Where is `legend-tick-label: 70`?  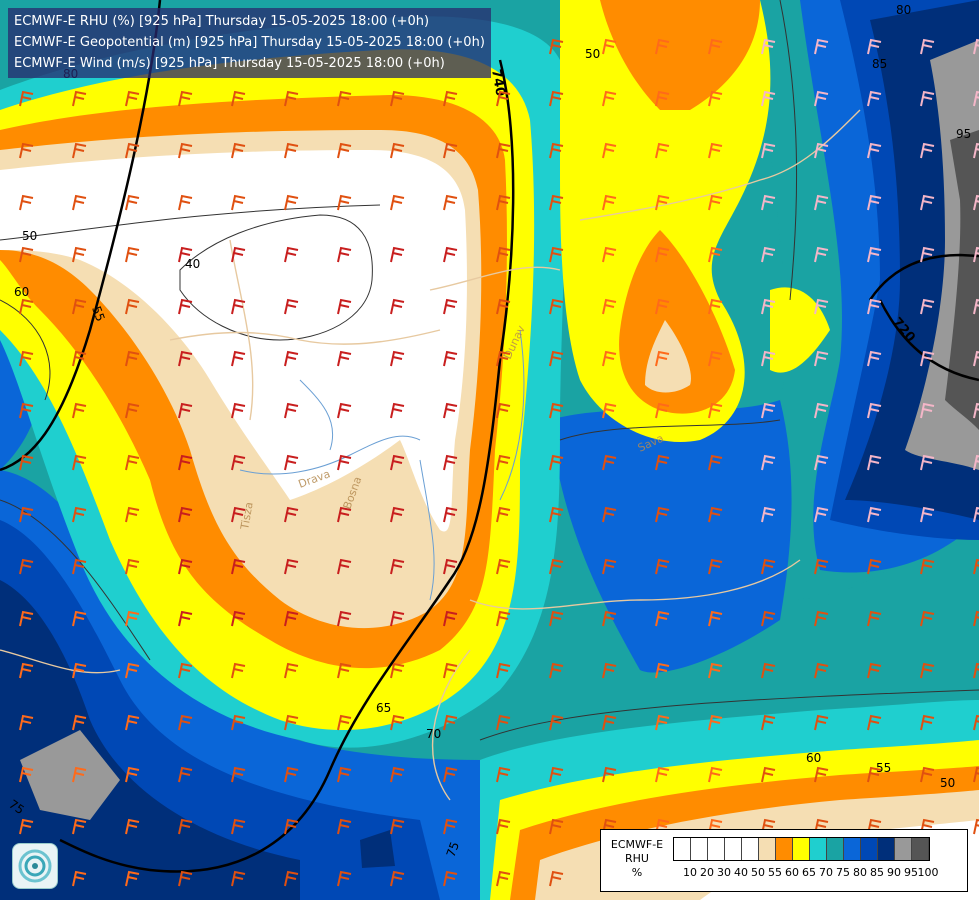
legend-tick-label: 70 is located at coordinates (826, 872).